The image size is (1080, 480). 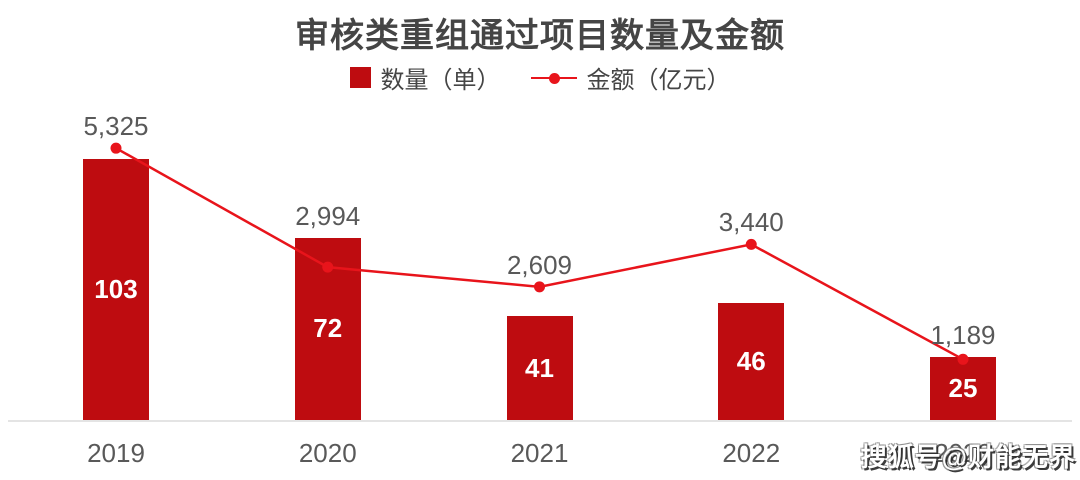 I want to click on legend: 数量（单） 金额（亿元）, so click(x=540, y=77).